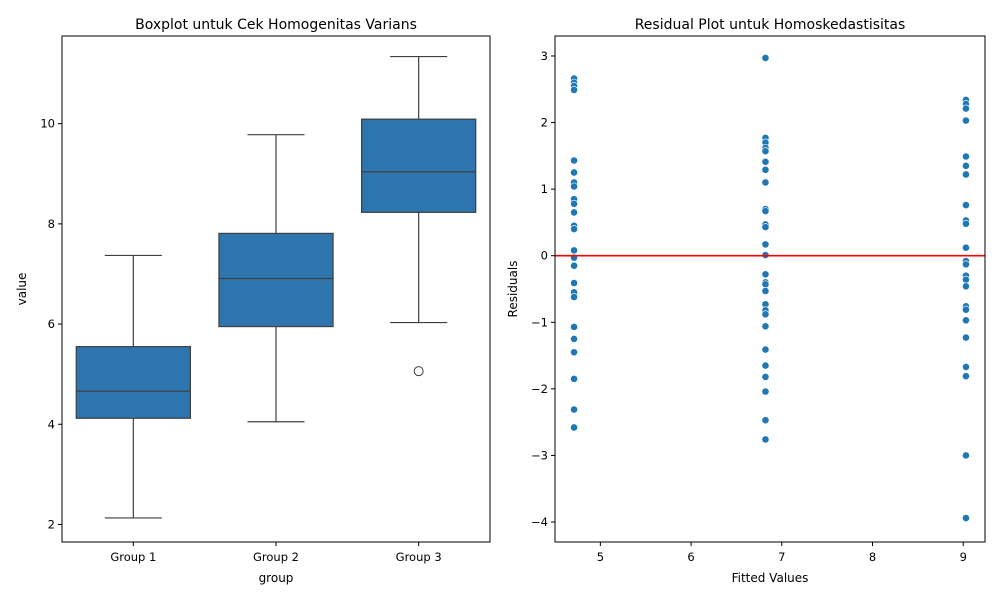 This screenshot has height=600, width=1000. I want to click on y-tick-label: 4, so click(51, 424).